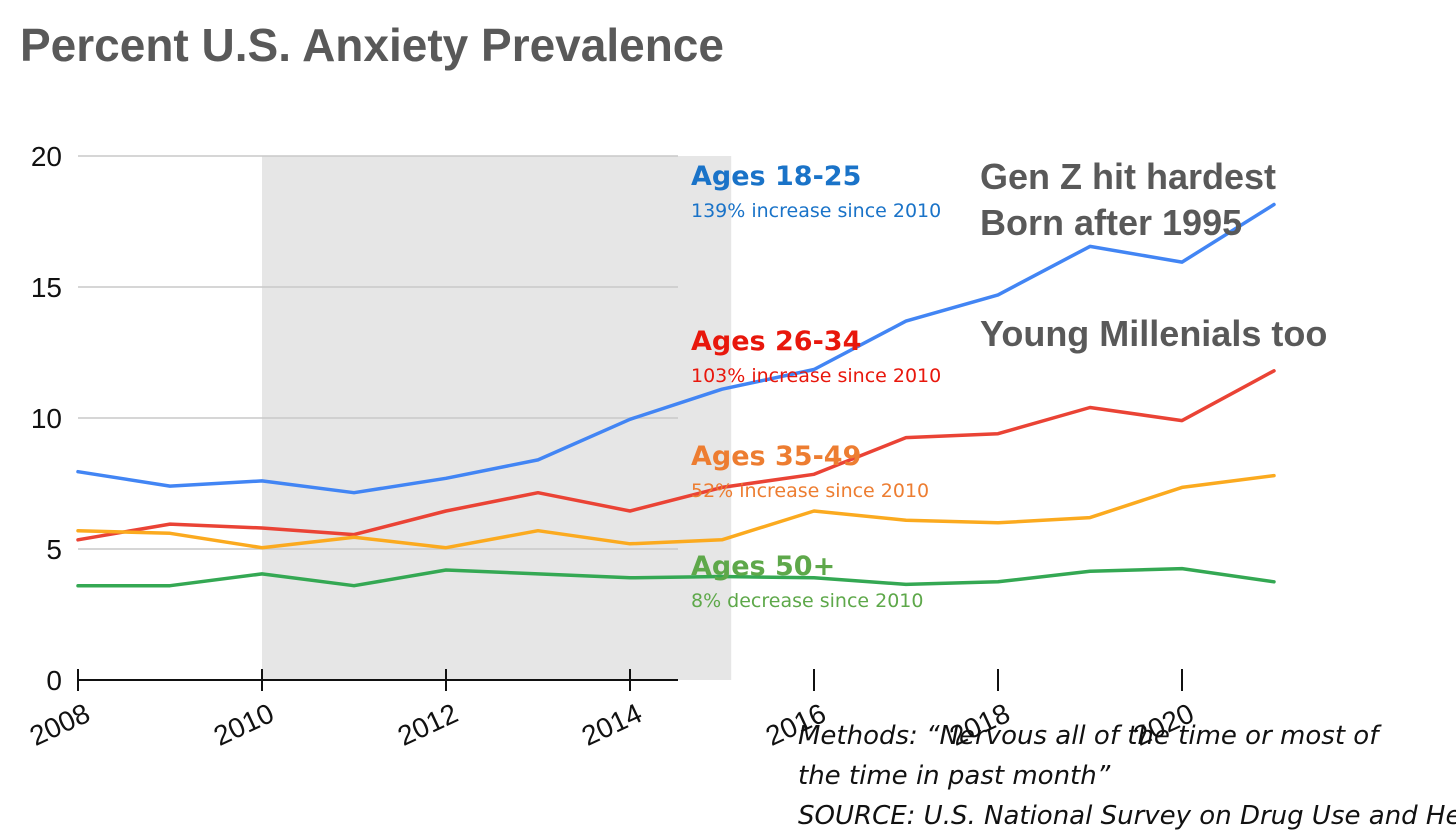 The height and width of the screenshot is (840, 1456). I want to click on series-name: Ages 18-25, so click(776, 176).